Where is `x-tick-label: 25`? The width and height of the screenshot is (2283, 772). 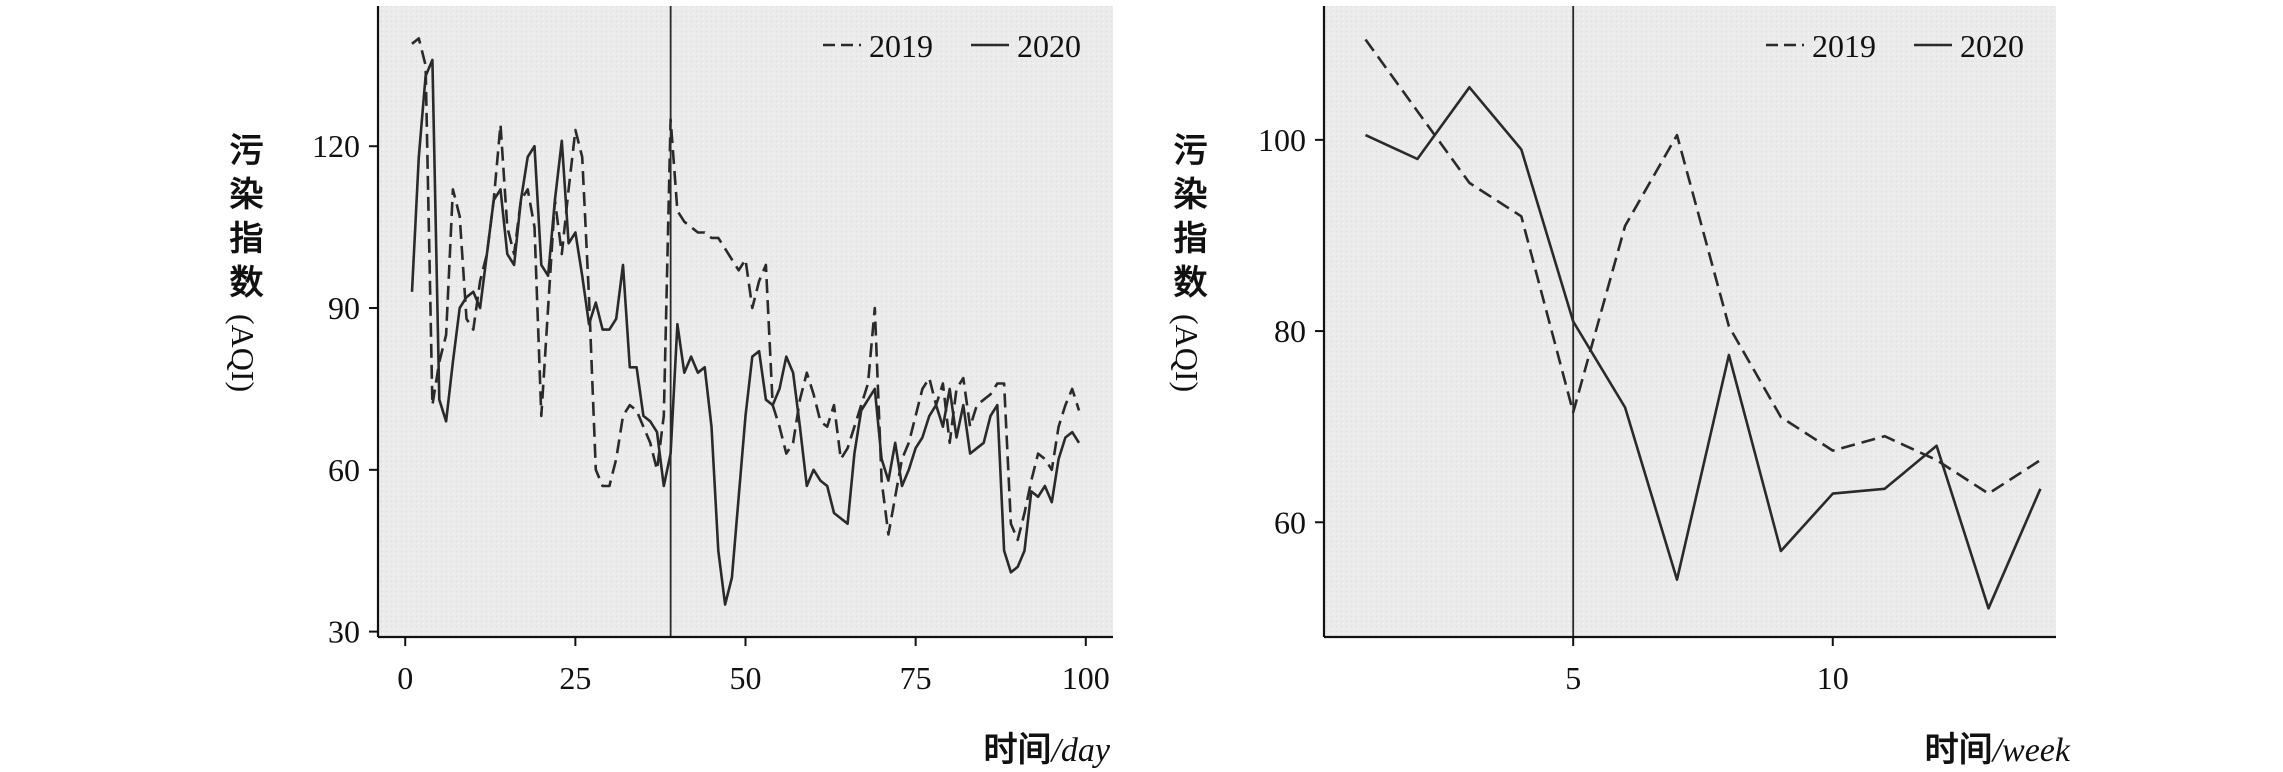
x-tick-label: 25 is located at coordinates (575, 678).